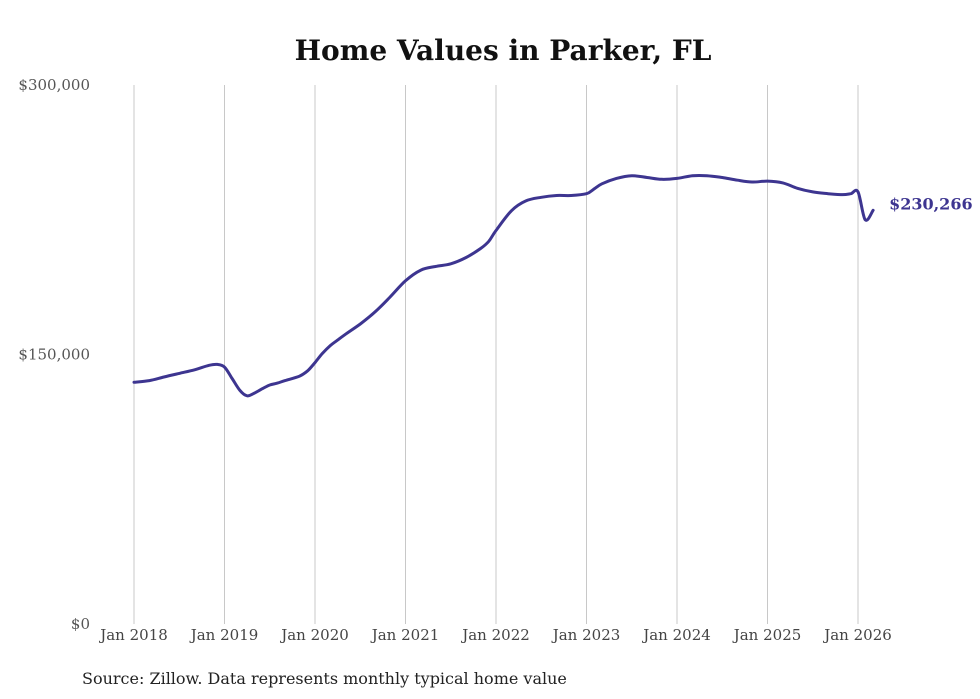 This screenshot has height=699, width=980. Describe the element at coordinates (676, 635) in the screenshot. I see `x-tick-label: Jan 2024` at that location.